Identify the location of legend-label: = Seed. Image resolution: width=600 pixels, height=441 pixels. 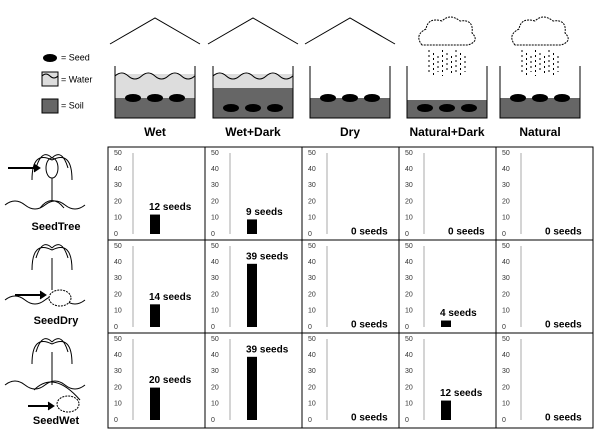
(75, 57).